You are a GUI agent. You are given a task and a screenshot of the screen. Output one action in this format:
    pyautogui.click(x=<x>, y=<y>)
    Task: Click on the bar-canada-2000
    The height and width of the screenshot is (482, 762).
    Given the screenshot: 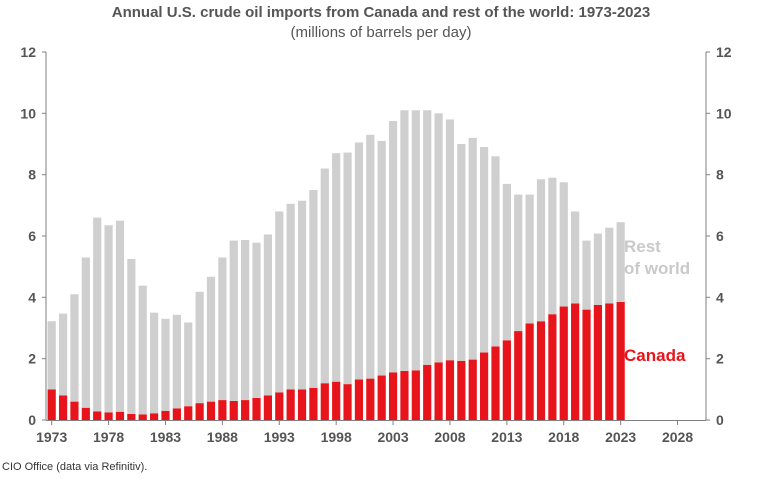 What is the action you would take?
    pyautogui.click(x=359, y=399)
    